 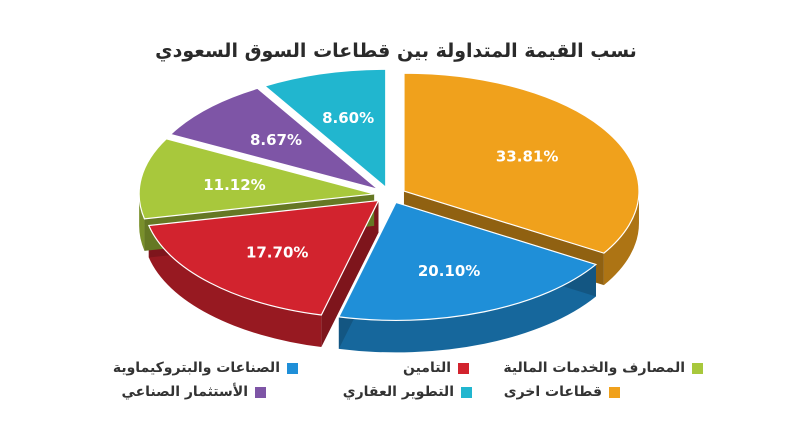 I want to click on pie-slice-banks, so click(x=256, y=179).